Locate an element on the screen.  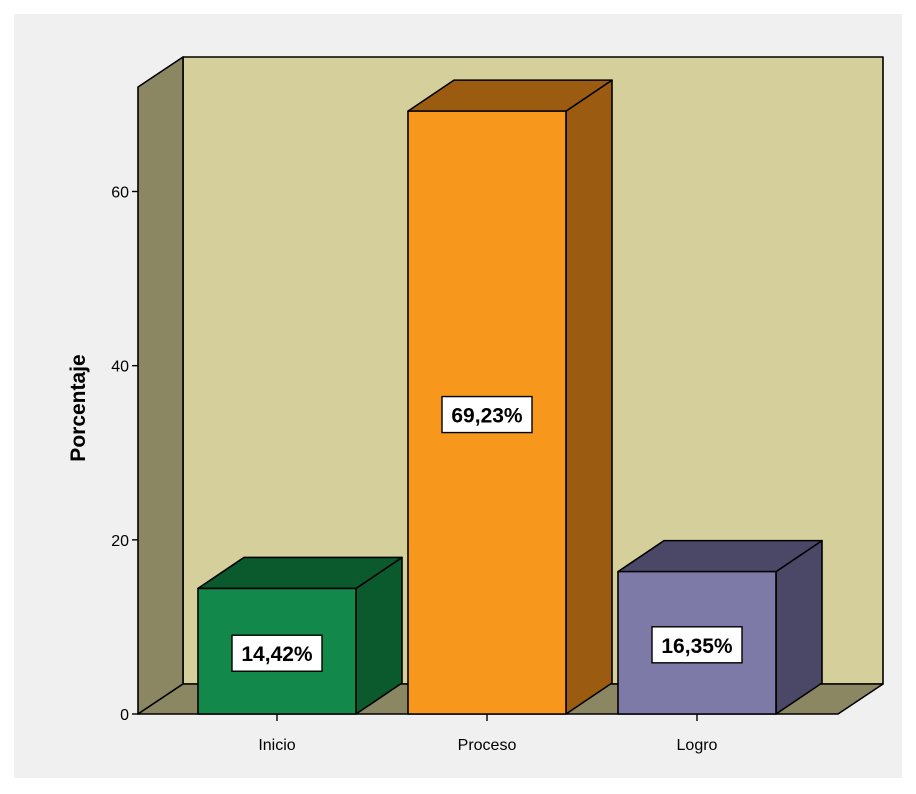
plot-side-wall is located at coordinates (160, 385).